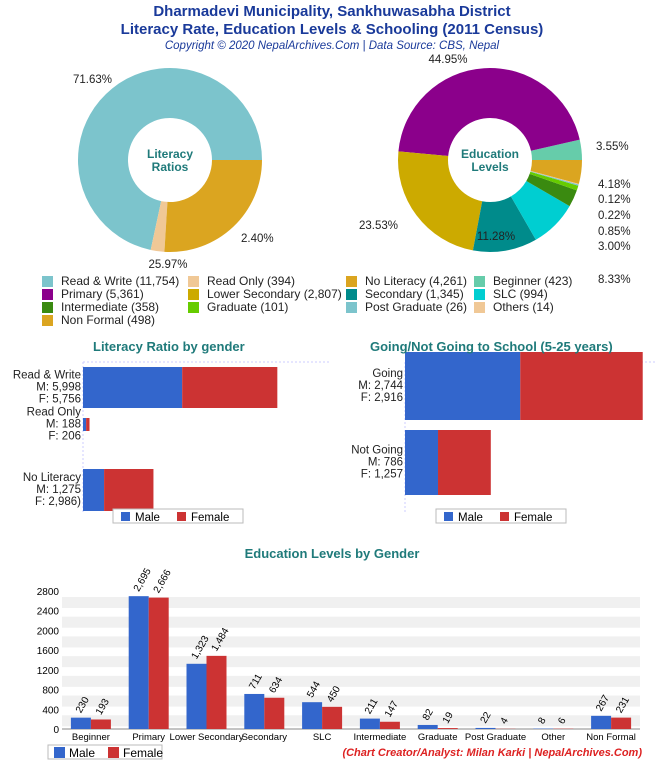 The width and height of the screenshot is (664, 768). Describe the element at coordinates (60, 400) in the screenshot. I see `bar-category-label: F: 5,756` at that location.